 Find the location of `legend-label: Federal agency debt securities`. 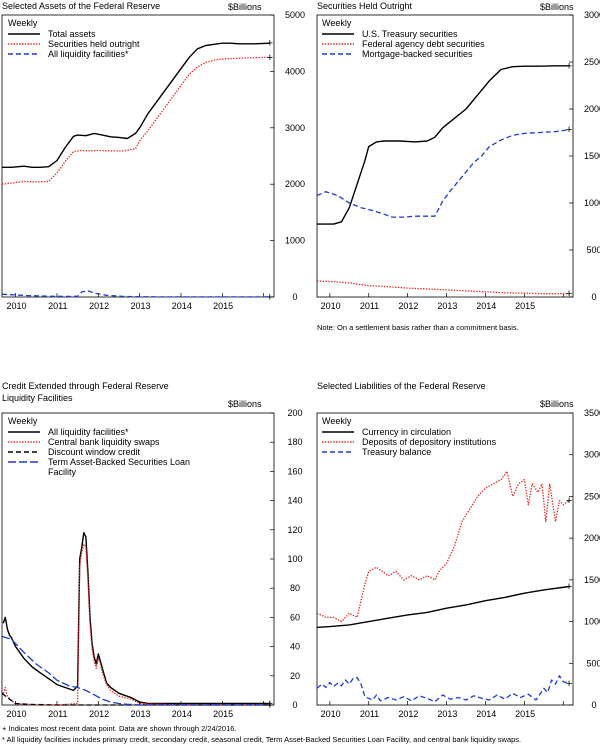

legend-label: Federal agency debt securities is located at coordinates (423, 44).